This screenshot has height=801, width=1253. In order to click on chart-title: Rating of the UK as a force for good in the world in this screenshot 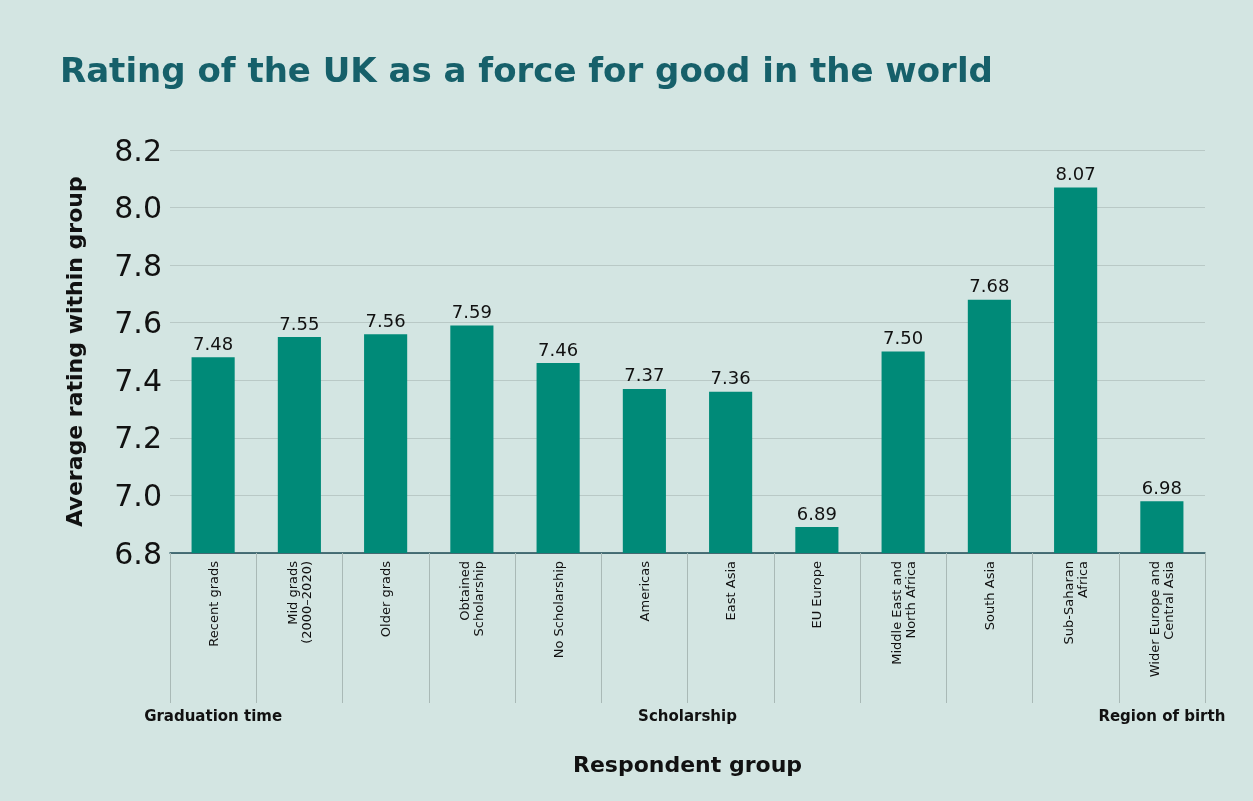, I will do `click(526, 70)`.